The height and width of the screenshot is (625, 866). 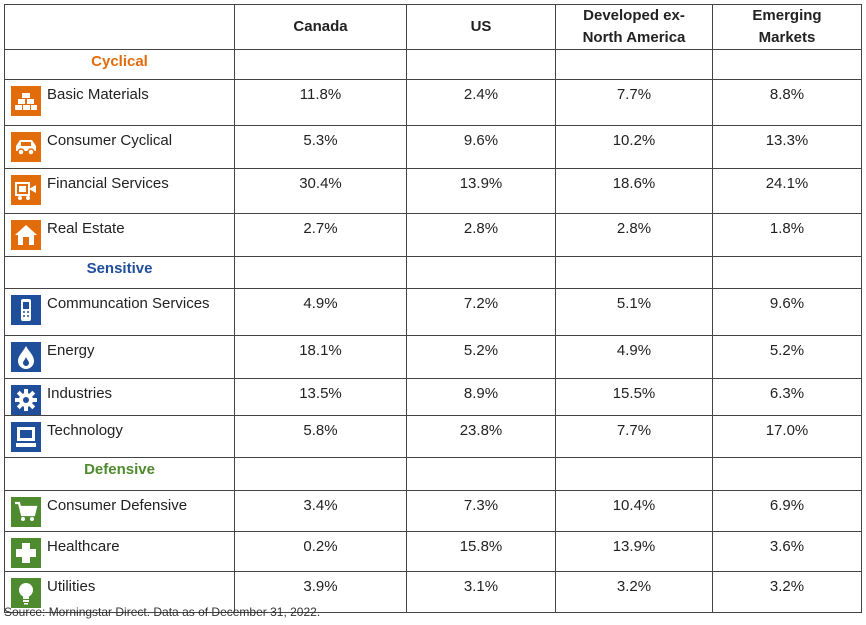 What do you see at coordinates (80, 393) in the screenshot?
I see `sector-label: Industries` at bounding box center [80, 393].